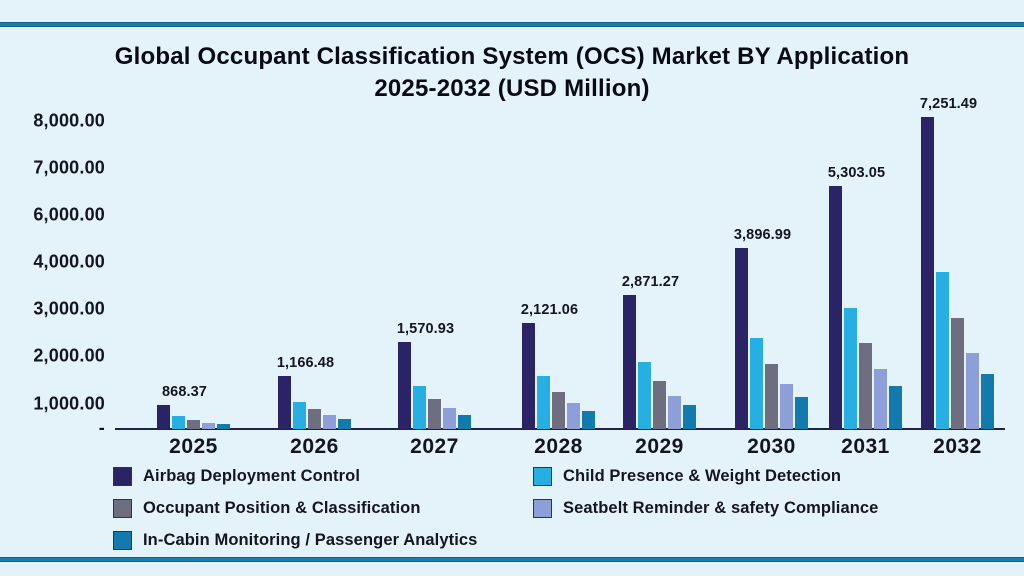  What do you see at coordinates (69, 261) in the screenshot?
I see `y-axis-tick-label: 4,000.00` at bounding box center [69, 261].